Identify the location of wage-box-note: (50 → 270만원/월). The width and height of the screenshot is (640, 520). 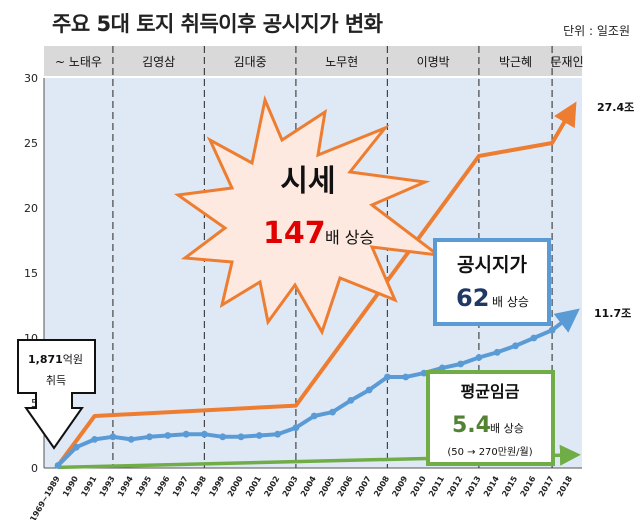
(489, 452).